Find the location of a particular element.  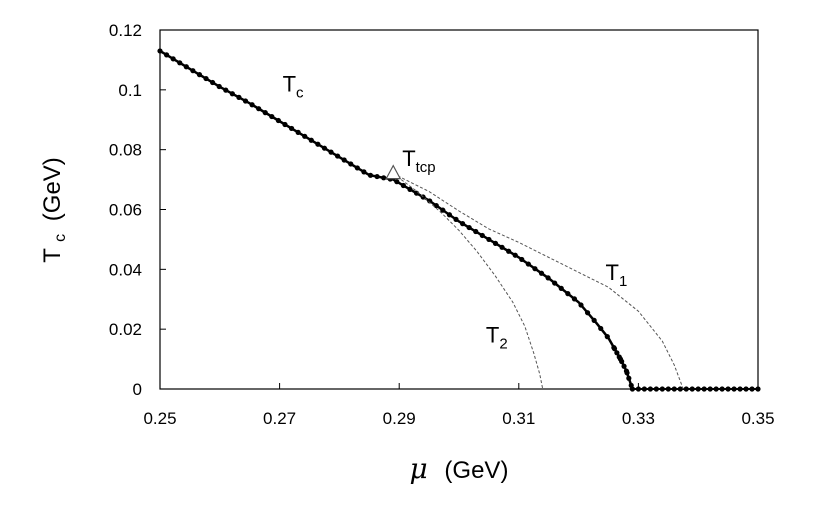

annotation-t1: T1 is located at coordinates (617, 275).